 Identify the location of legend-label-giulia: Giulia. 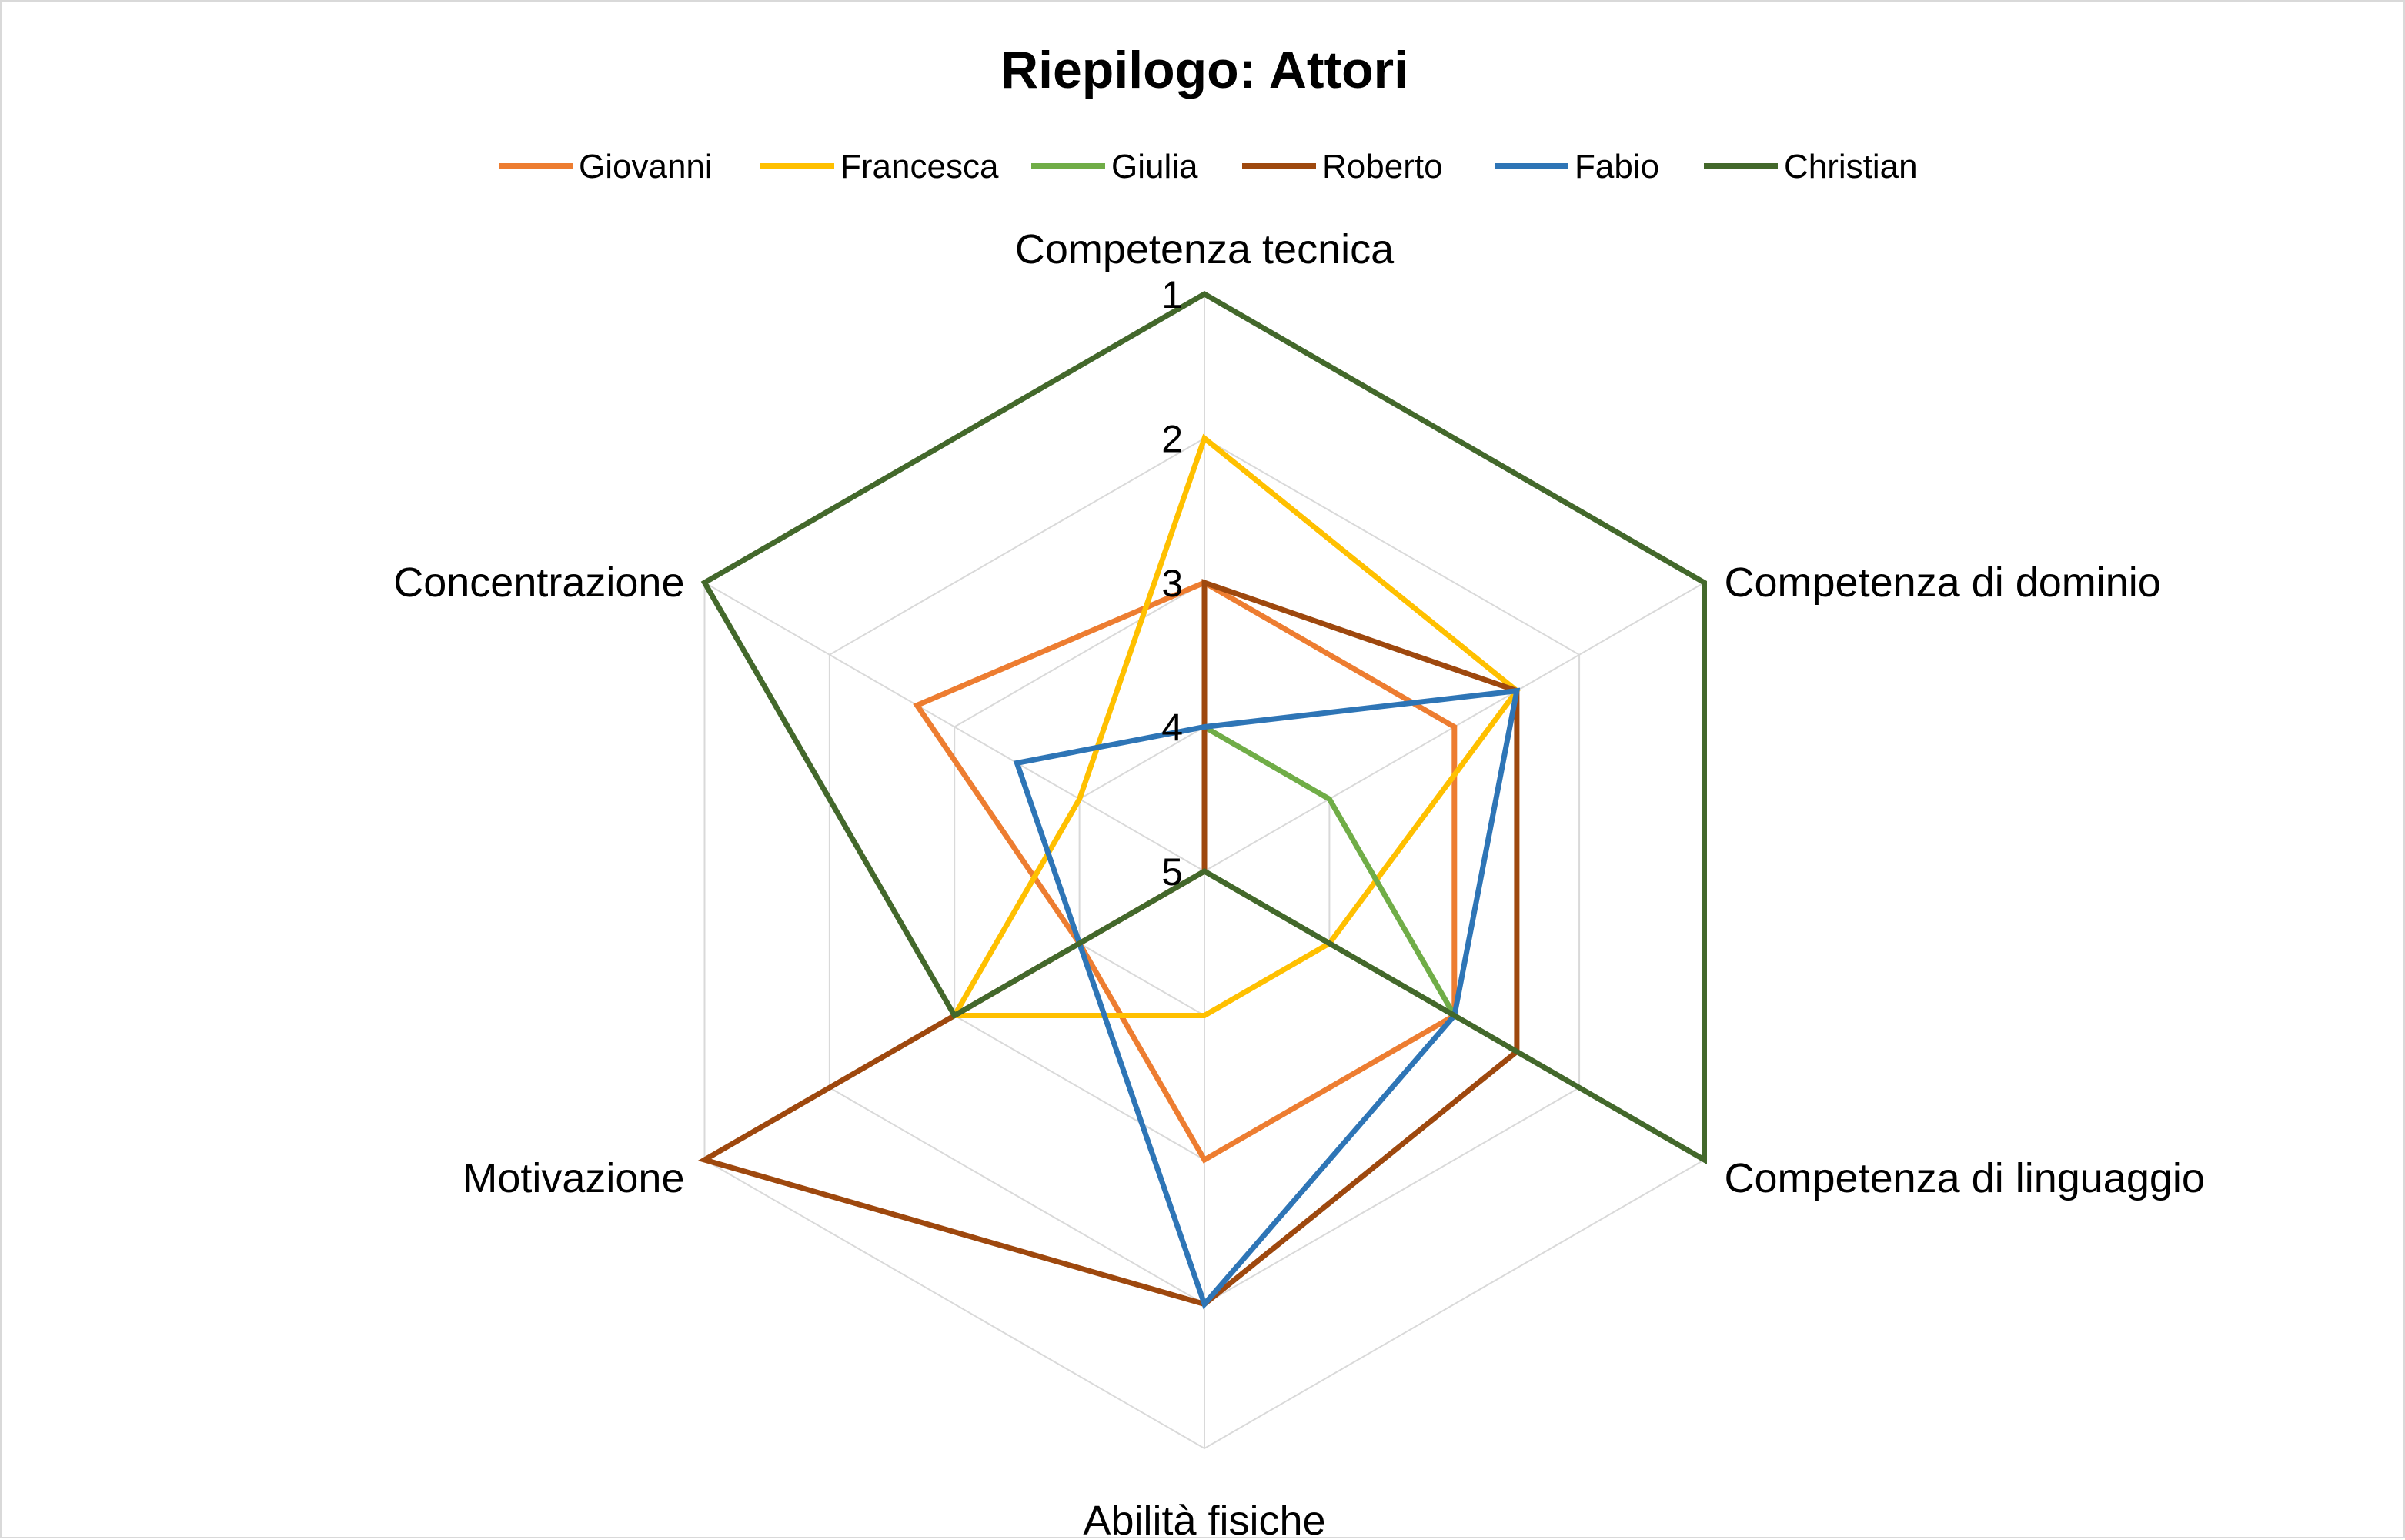
(1154, 166).